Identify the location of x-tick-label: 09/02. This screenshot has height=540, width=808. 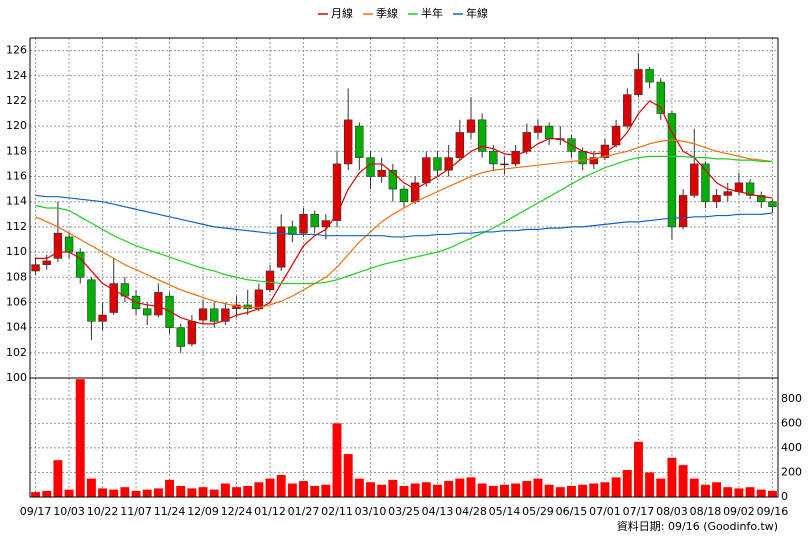
(739, 511).